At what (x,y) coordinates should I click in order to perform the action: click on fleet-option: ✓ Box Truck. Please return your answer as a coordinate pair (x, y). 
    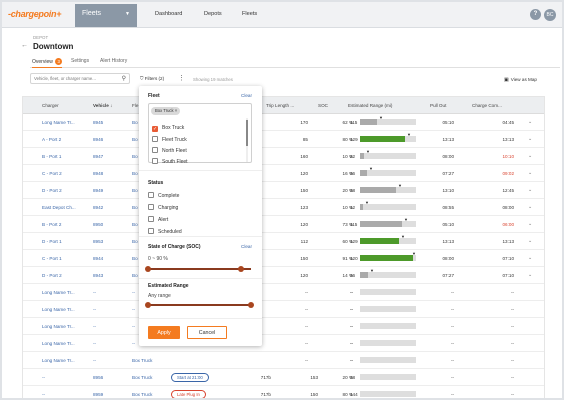
    Looking at the image, I should click on (168, 128).